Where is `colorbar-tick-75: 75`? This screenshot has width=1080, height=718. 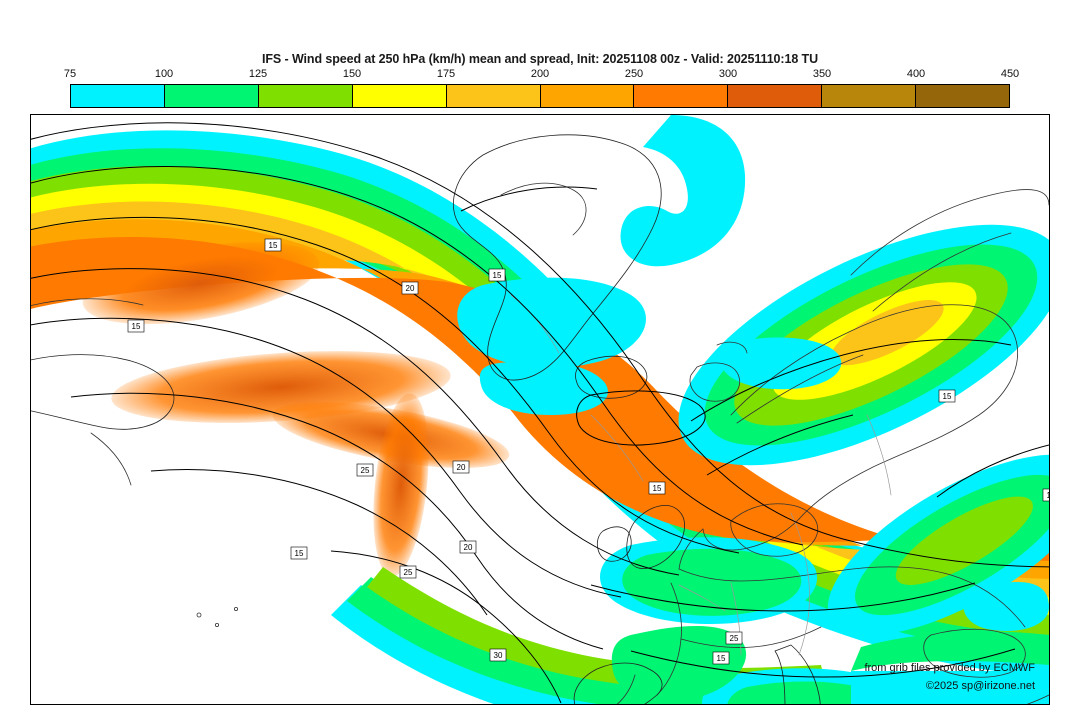 colorbar-tick-75: 75 is located at coordinates (70, 74).